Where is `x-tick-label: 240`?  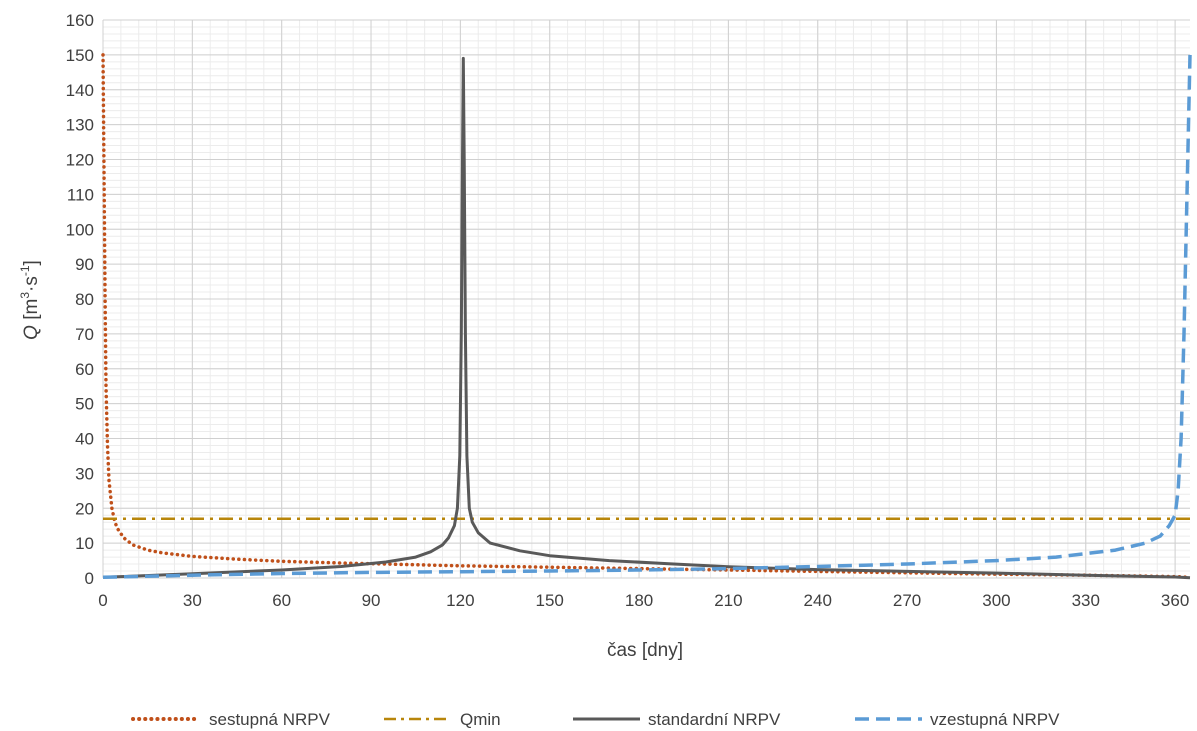
x-tick-label: 240 is located at coordinates (818, 600).